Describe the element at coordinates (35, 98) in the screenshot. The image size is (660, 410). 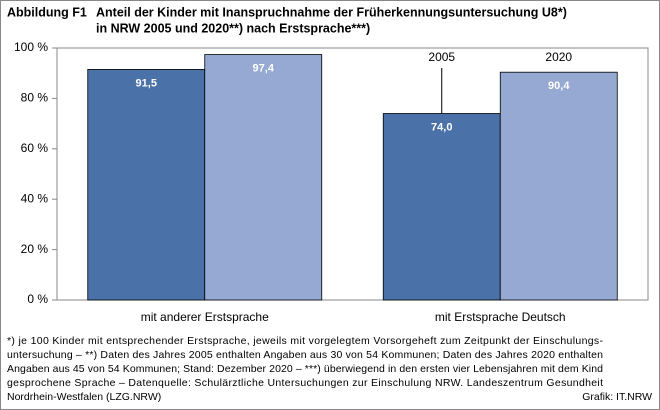
I see `y-tick-label: 80 %` at that location.